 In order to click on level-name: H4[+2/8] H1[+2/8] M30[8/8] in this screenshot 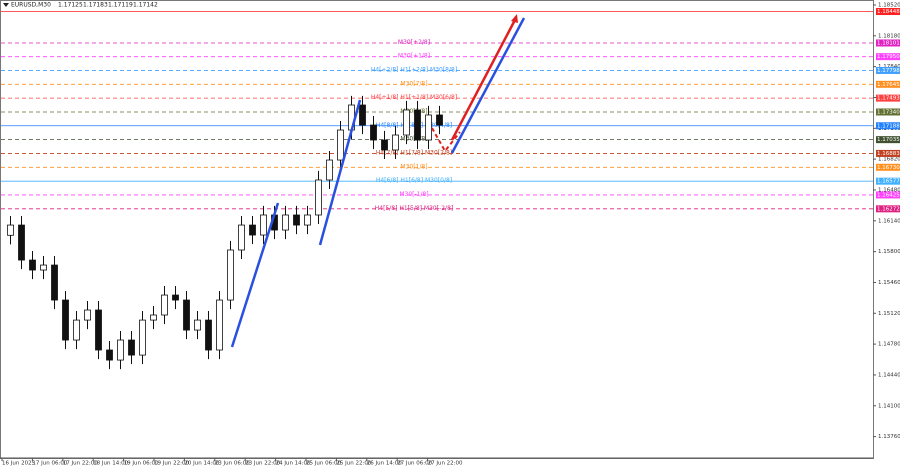, I will do `click(414, 69)`.